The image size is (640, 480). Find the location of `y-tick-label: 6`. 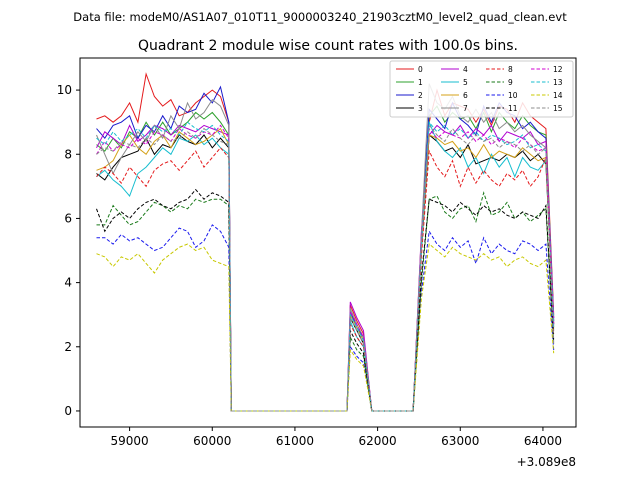

y-tick-label: 6 is located at coordinates (68, 218).